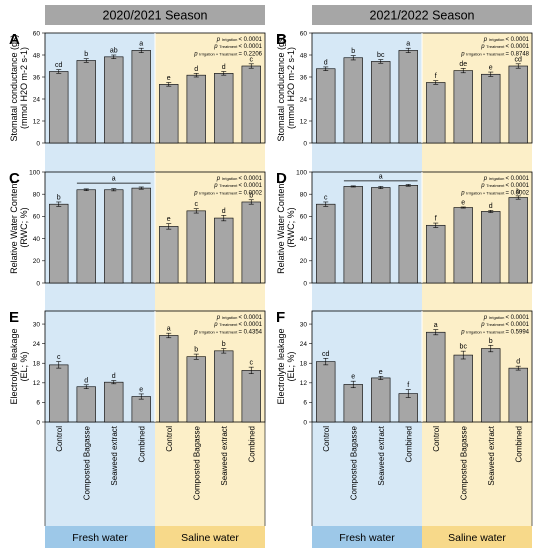 The image size is (537, 550). I want to click on fresh-water-label-1: Fresh water, so click(100, 538).